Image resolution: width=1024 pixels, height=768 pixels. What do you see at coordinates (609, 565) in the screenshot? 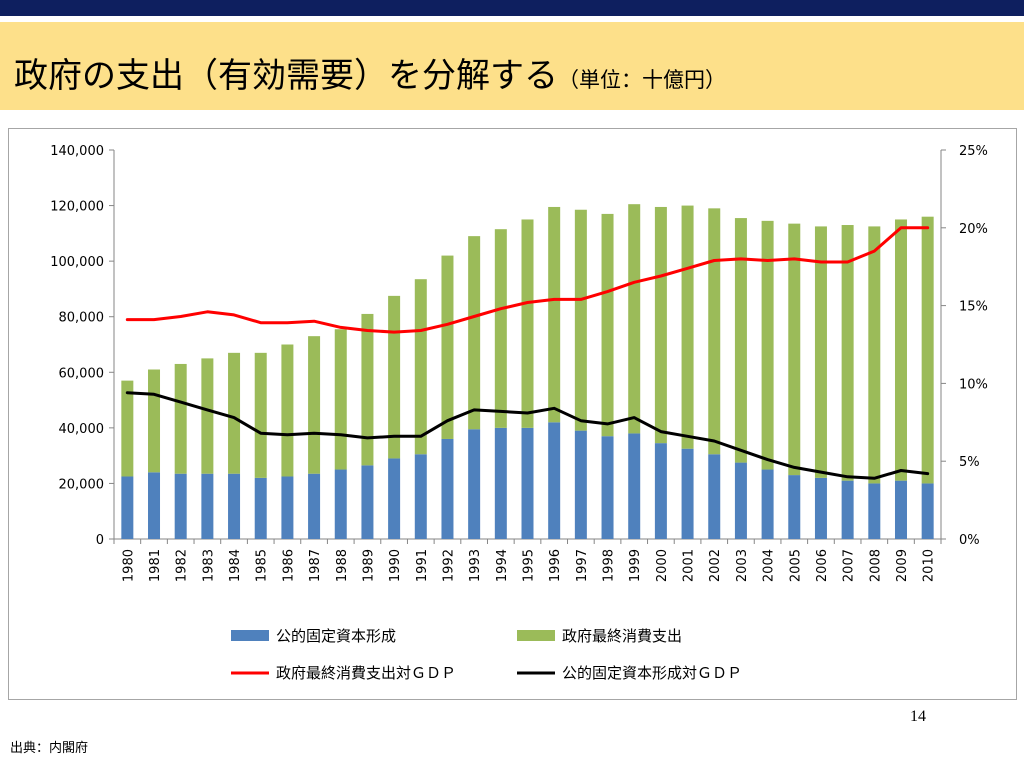
I see `x-tick-label: 1998` at bounding box center [609, 565].